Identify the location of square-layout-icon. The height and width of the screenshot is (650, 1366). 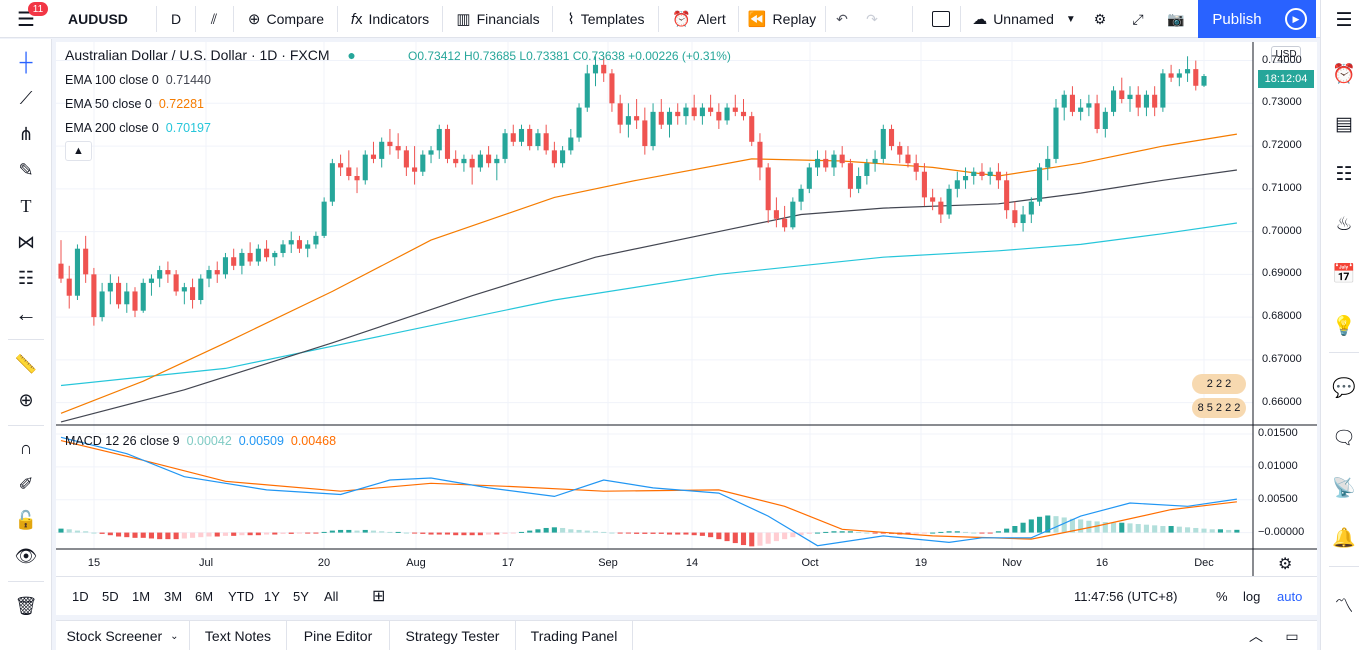
(941, 19).